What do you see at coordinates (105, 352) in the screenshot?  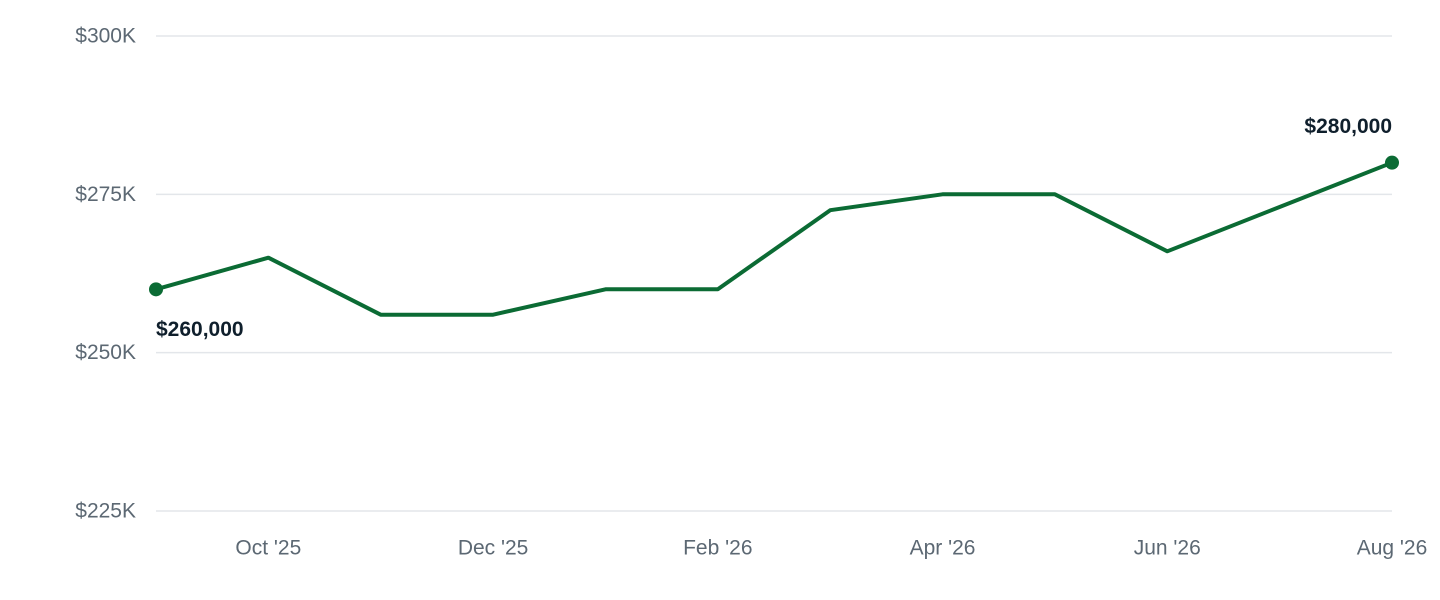 I see `y-tick-label: $250K` at bounding box center [105, 352].